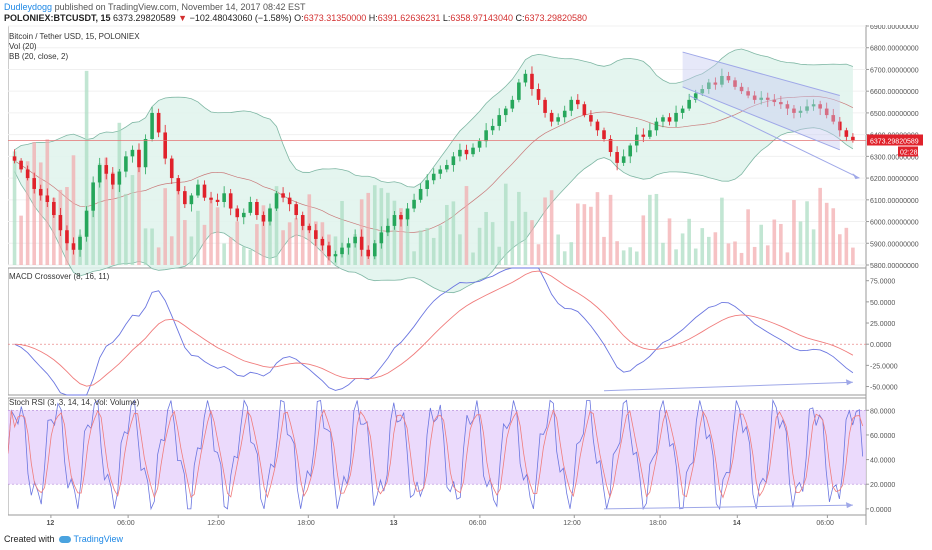  What do you see at coordinates (894, 201) in the screenshot?
I see `price-axis-label: 6100.00000000` at bounding box center [894, 201].